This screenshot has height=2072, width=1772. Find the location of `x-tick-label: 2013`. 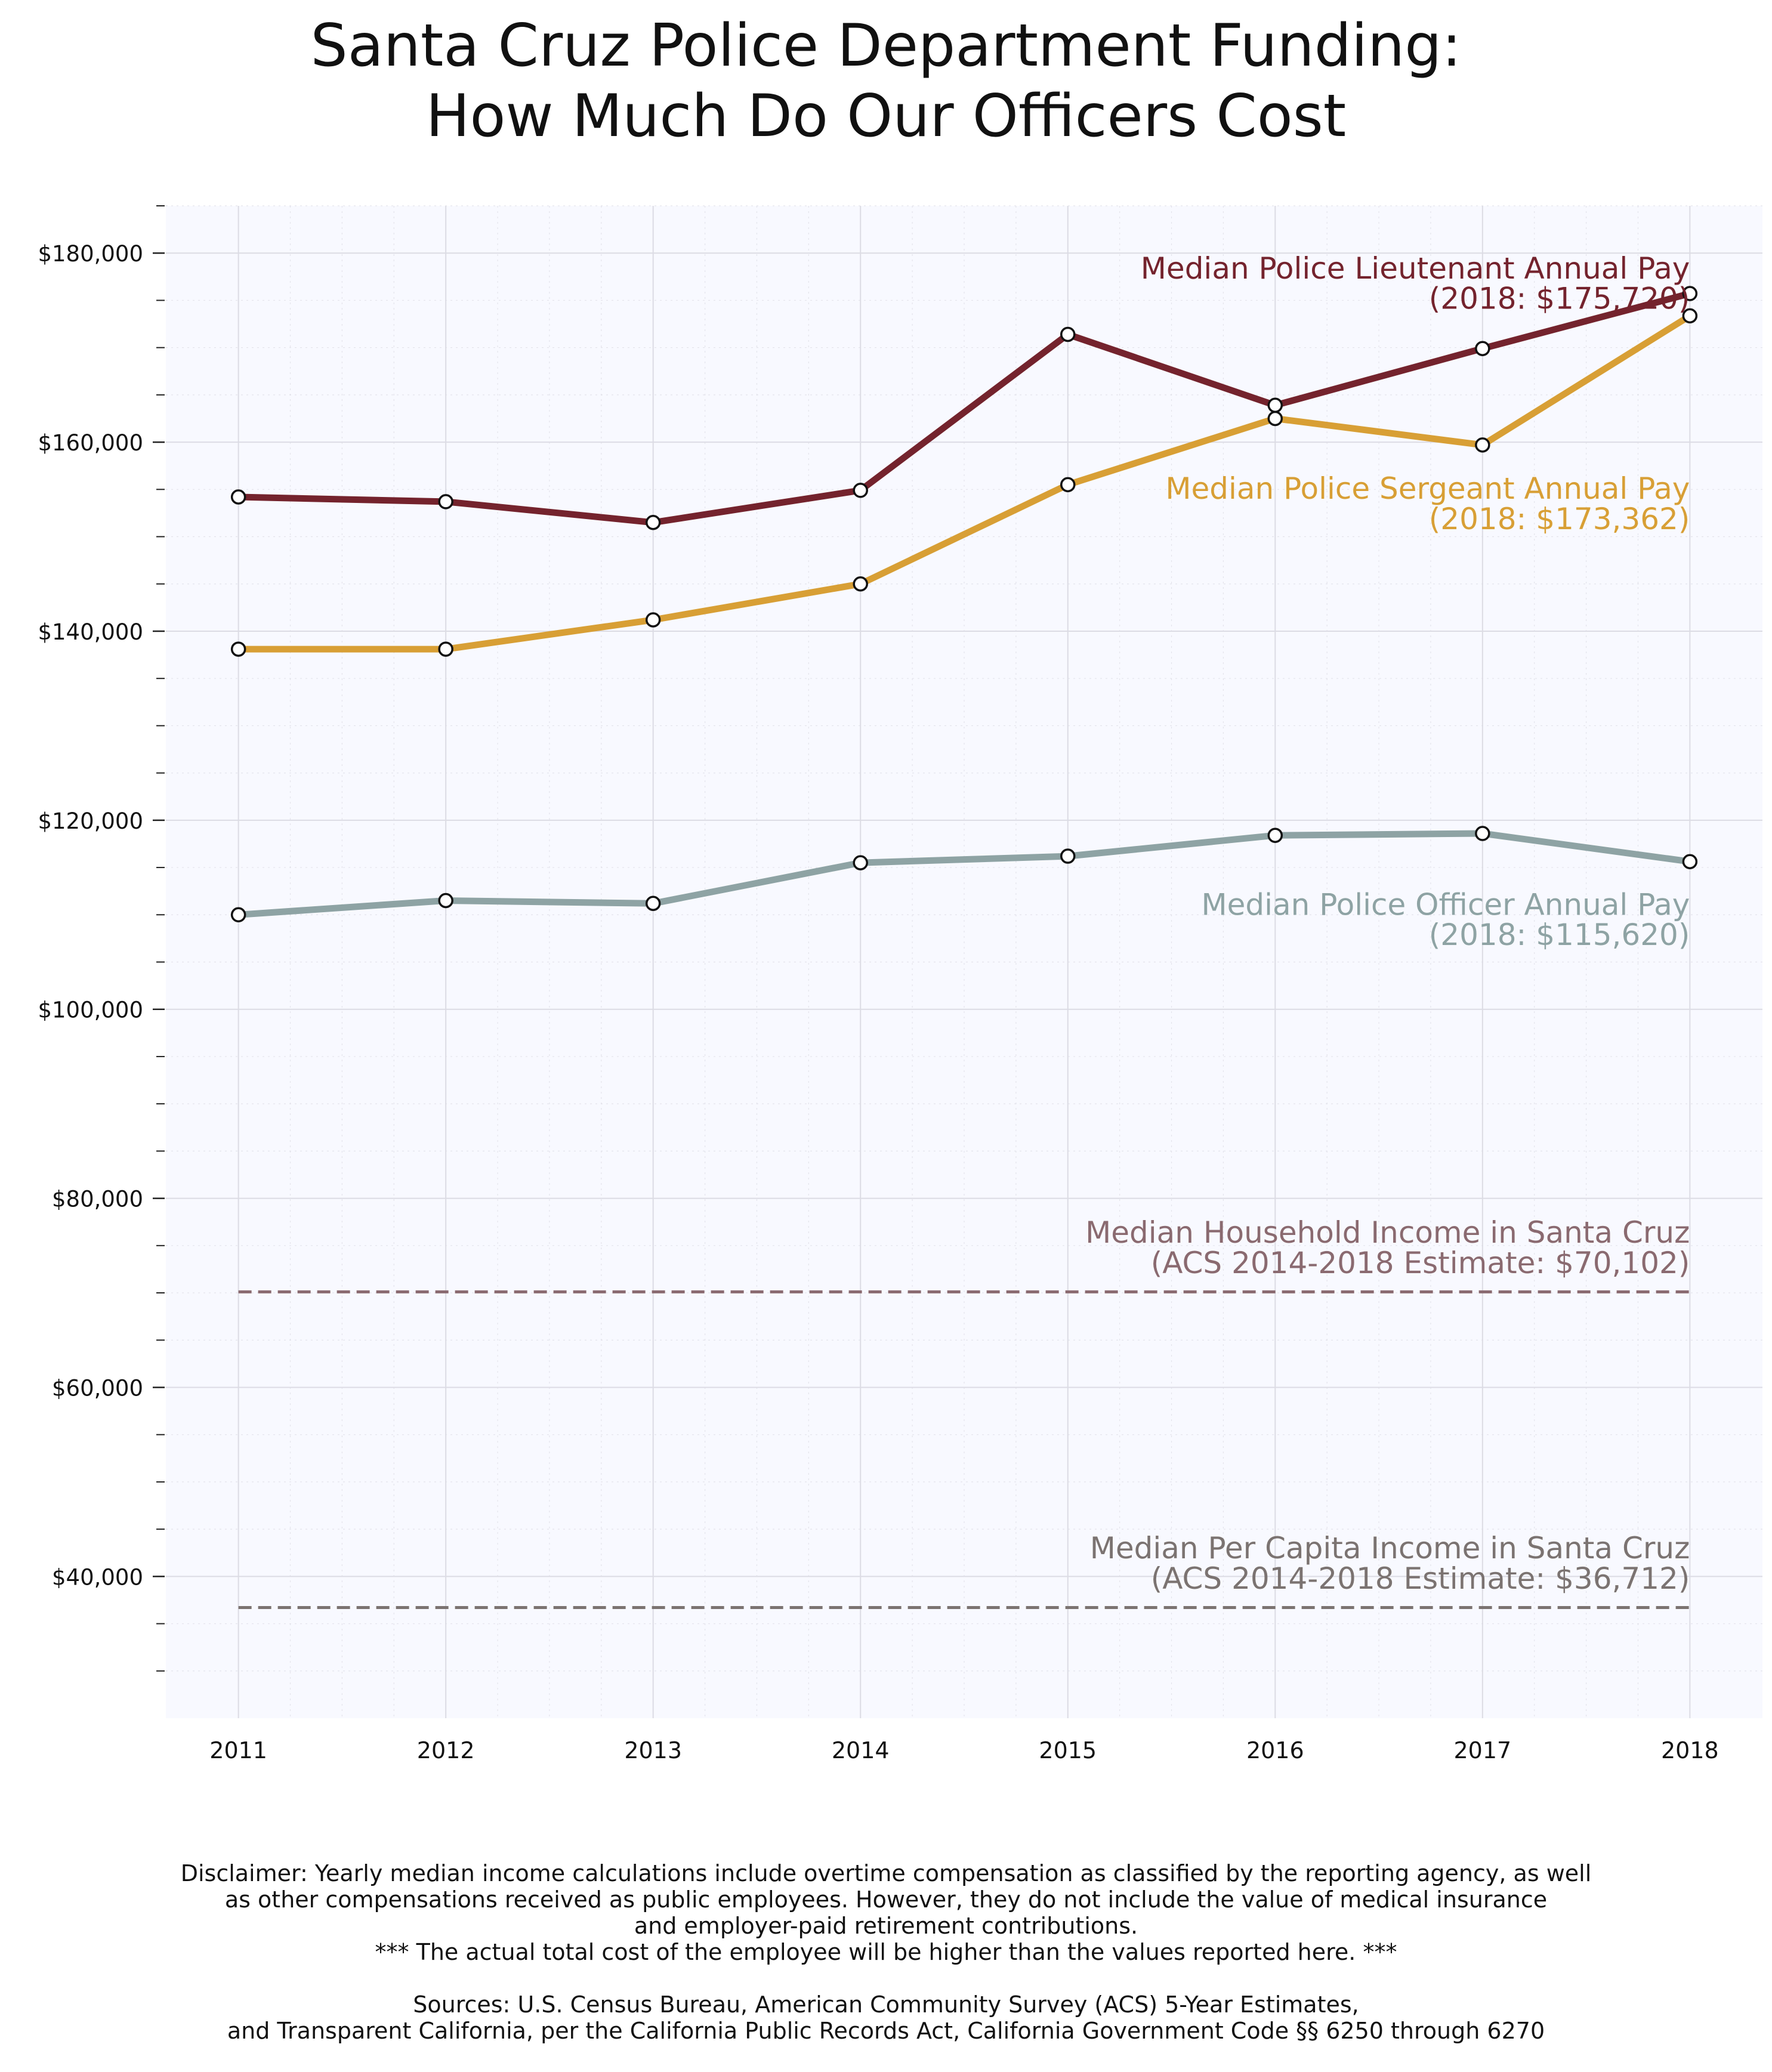

x-tick-label: 2013 is located at coordinates (653, 1751).